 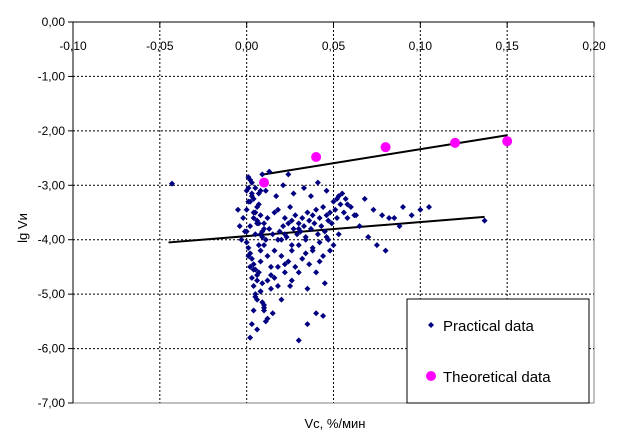 I want to click on y-tick-label: 0,00, so click(x=54, y=22).